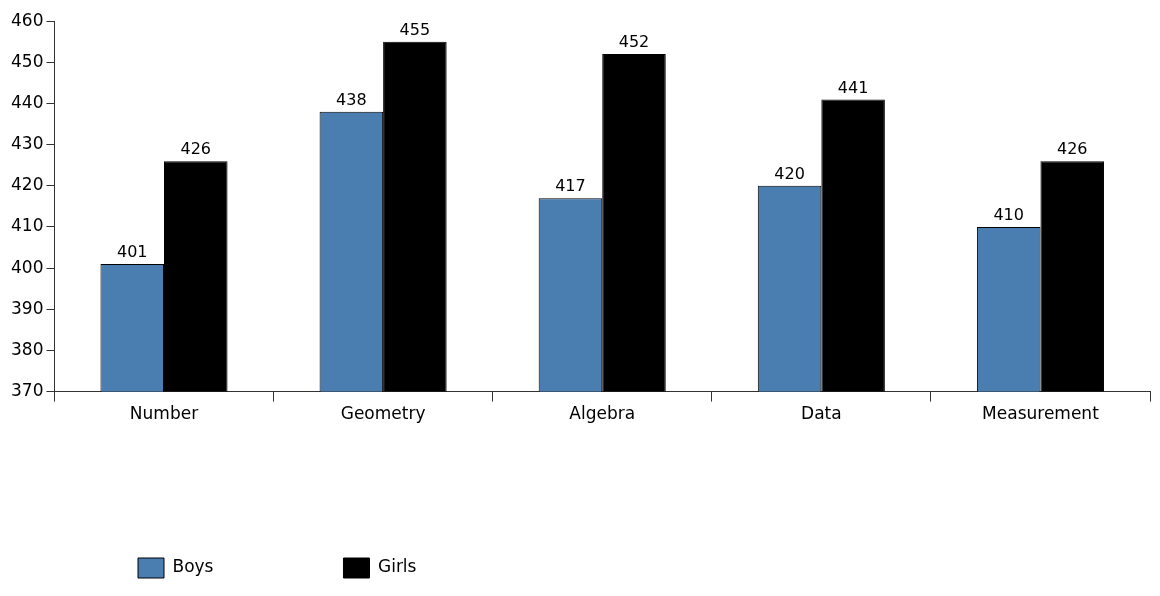  I want to click on y-tick-label: 420, so click(27, 184).